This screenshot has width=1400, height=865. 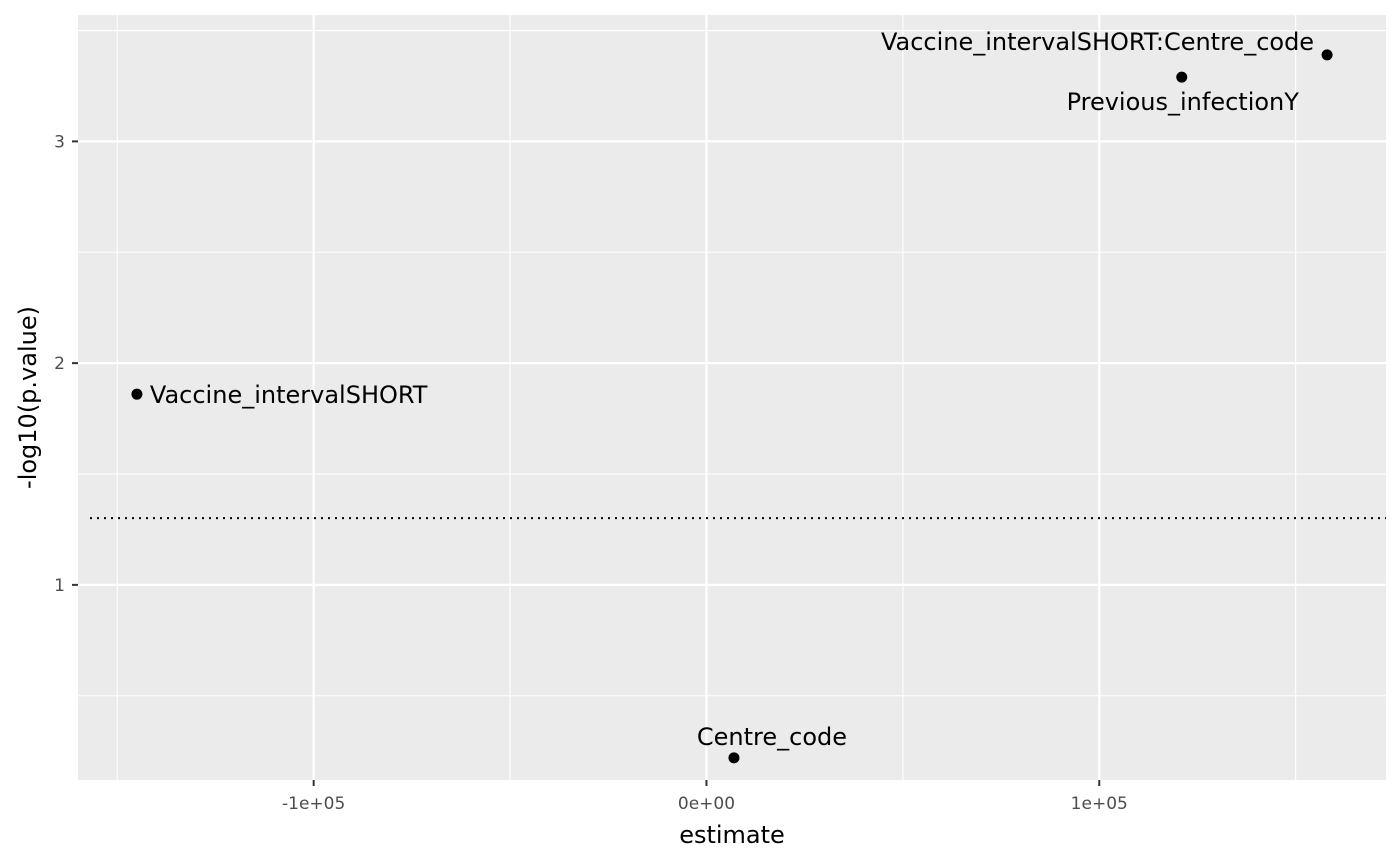 I want to click on y-axis-tick-labels: 1 2 3, so click(x=59, y=363).